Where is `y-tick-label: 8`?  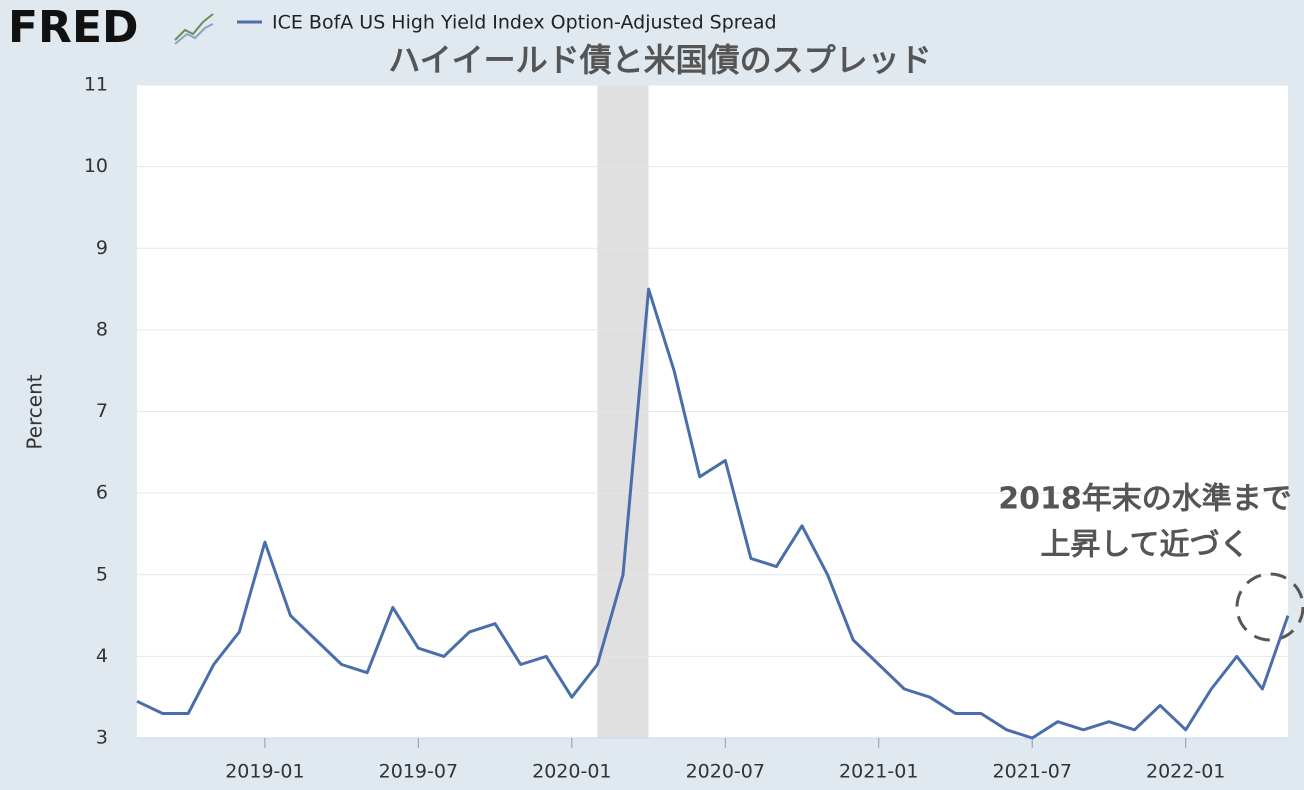
y-tick-label: 8 is located at coordinates (102, 329).